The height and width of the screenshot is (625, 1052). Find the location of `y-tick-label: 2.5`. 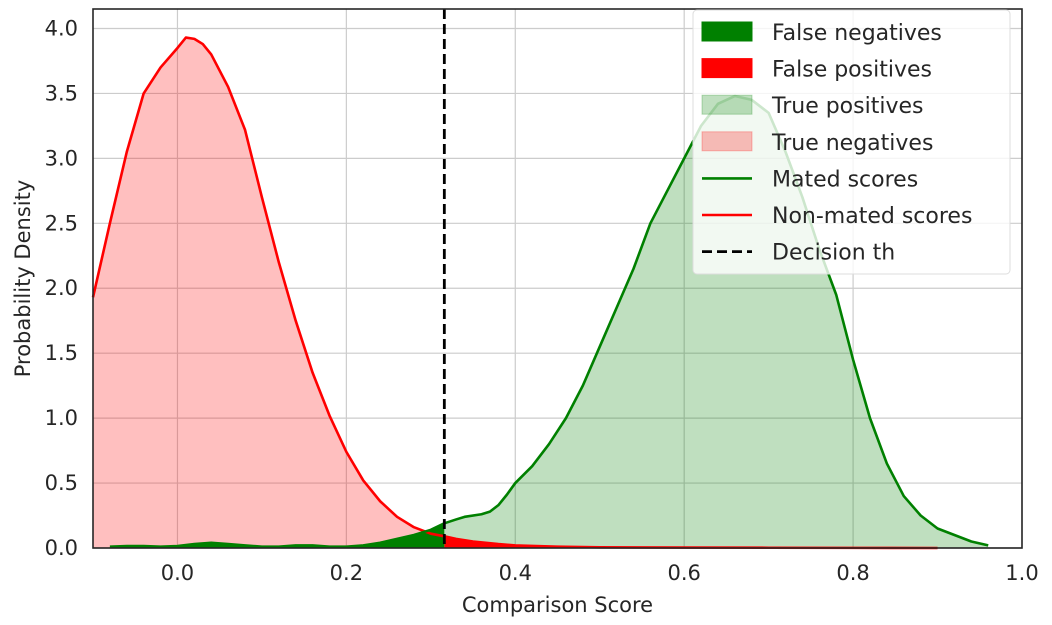

y-tick-label: 2.5 is located at coordinates (61, 223).